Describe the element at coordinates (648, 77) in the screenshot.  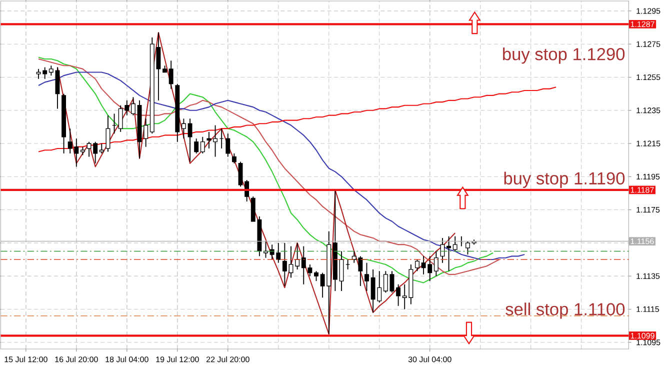
I see `y-tick-label: 1.1255` at that location.